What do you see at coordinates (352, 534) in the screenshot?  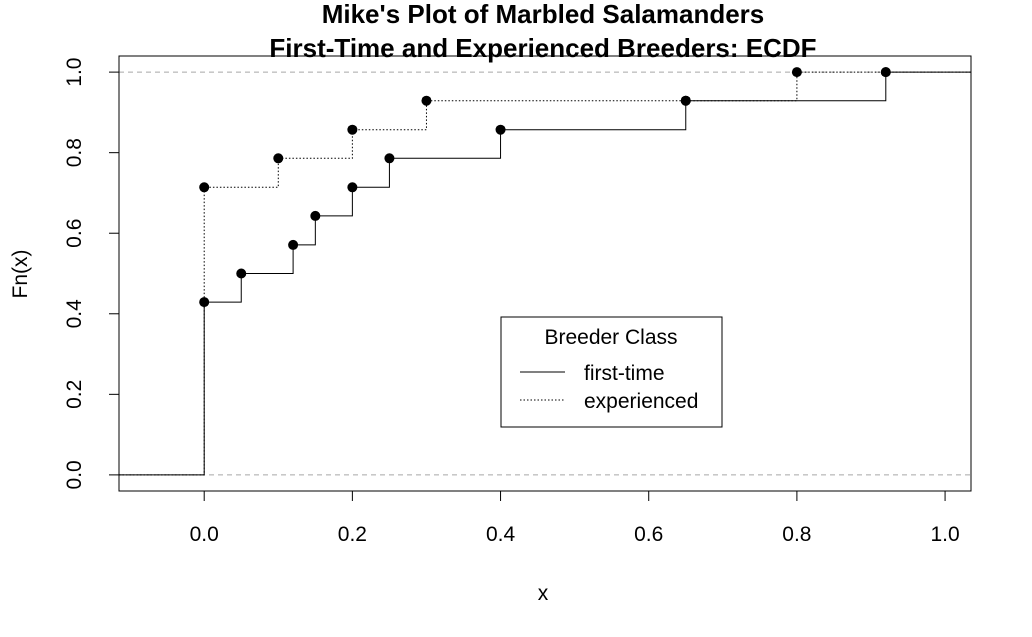 I see `x-tick-label: 0.2` at bounding box center [352, 534].